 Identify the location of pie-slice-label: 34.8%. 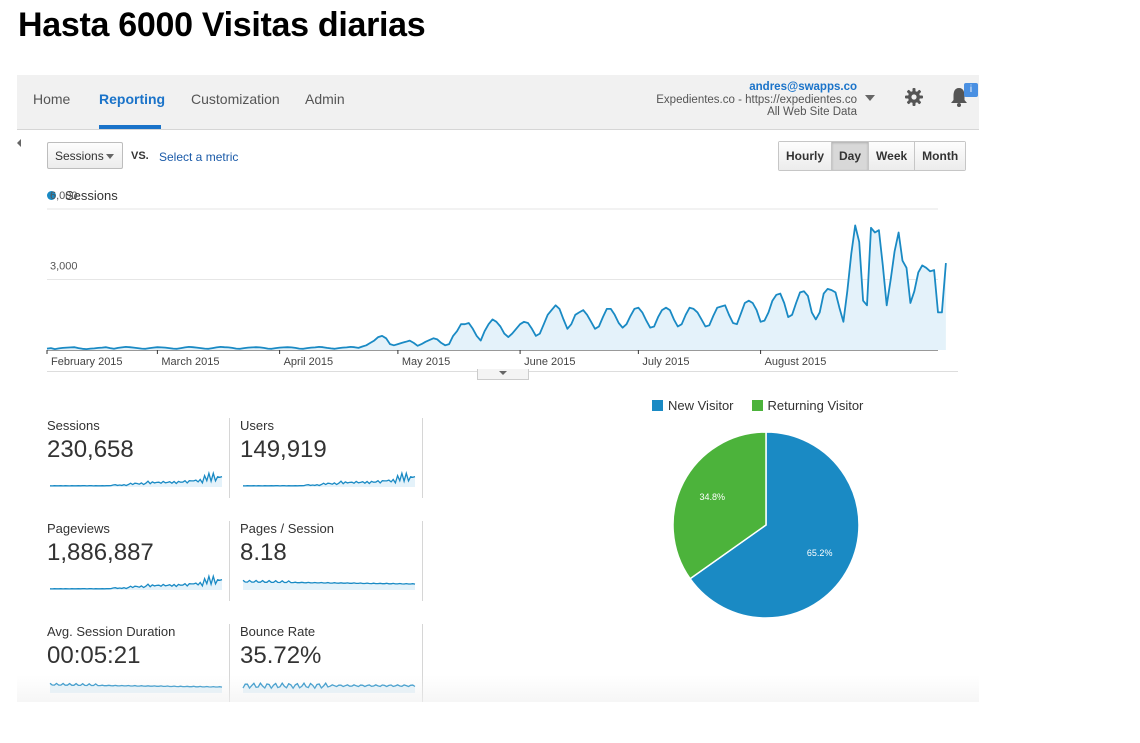
(713, 497).